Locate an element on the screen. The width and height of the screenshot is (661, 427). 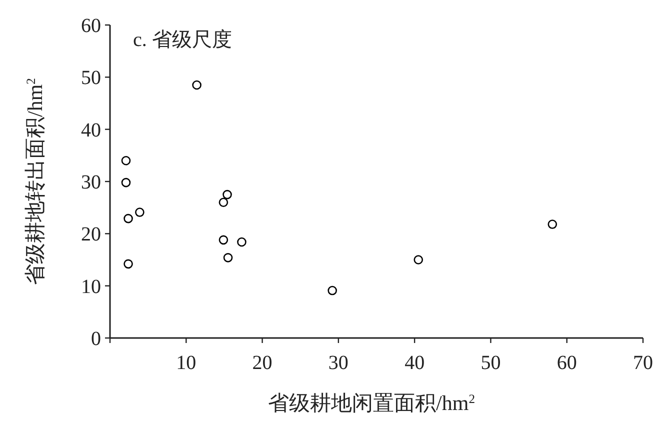
y-tick-label: 50 is located at coordinates (91, 78).